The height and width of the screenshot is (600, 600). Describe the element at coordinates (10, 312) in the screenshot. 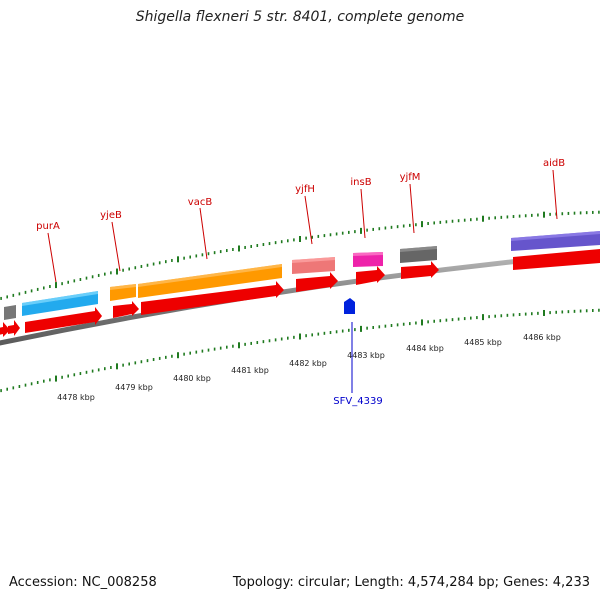

I see `gene-box` at that location.